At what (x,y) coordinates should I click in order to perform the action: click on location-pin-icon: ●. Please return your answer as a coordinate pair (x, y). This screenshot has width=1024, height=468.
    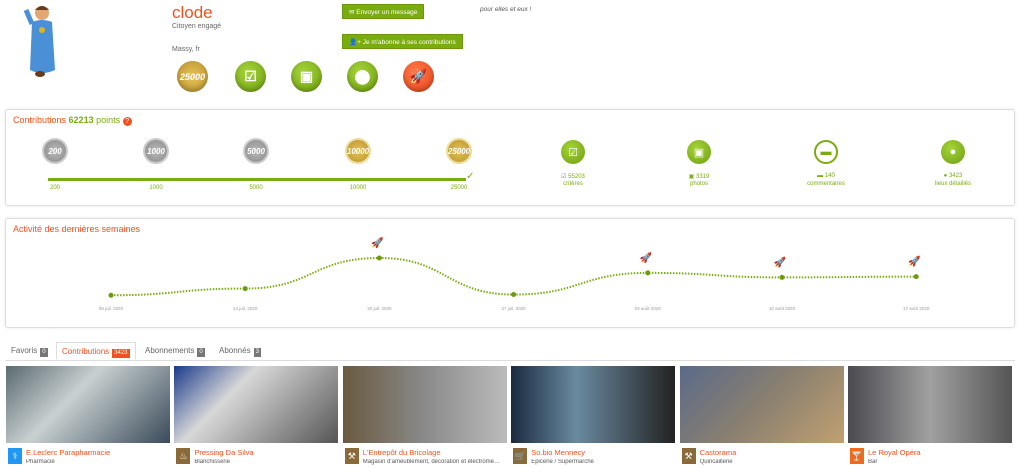
    Looking at the image, I should click on (953, 152).